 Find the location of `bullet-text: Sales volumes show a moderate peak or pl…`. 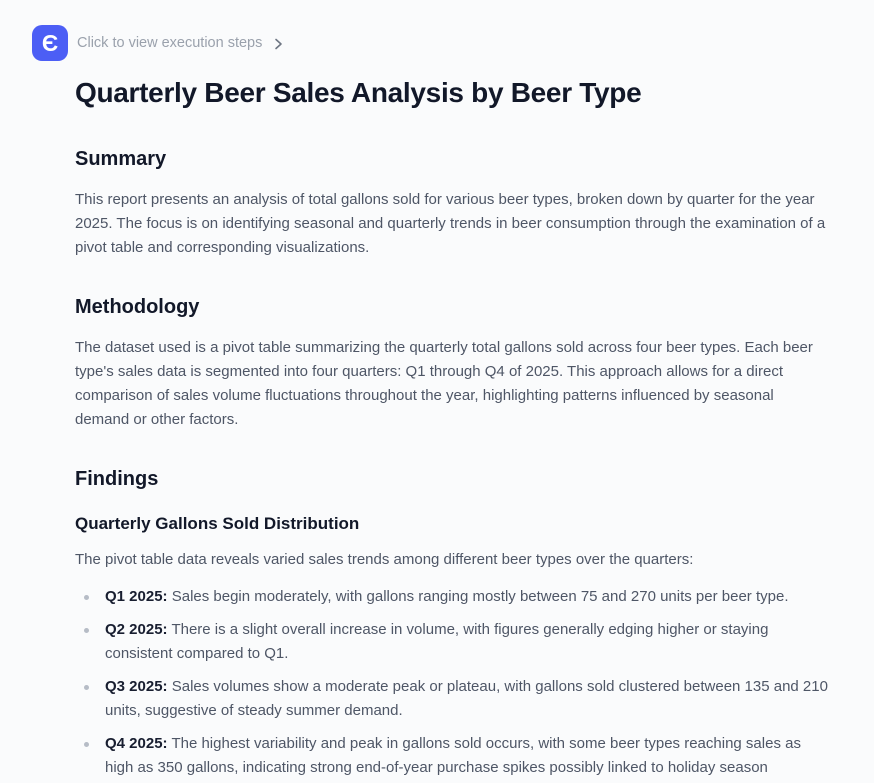

bullet-text: Sales volumes show a moderate peak or pl… is located at coordinates (466, 698).